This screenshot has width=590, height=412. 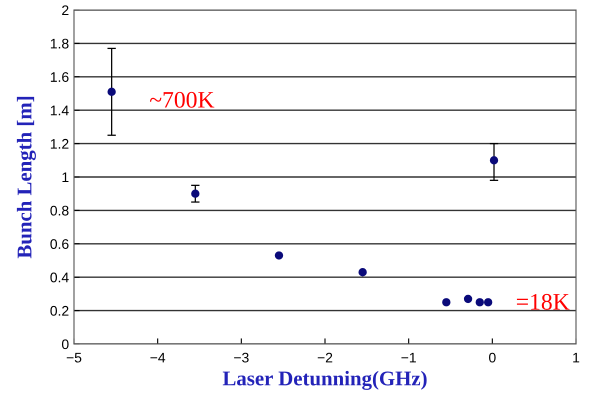 I want to click on y-tick-label: 0, so click(x=65, y=344).